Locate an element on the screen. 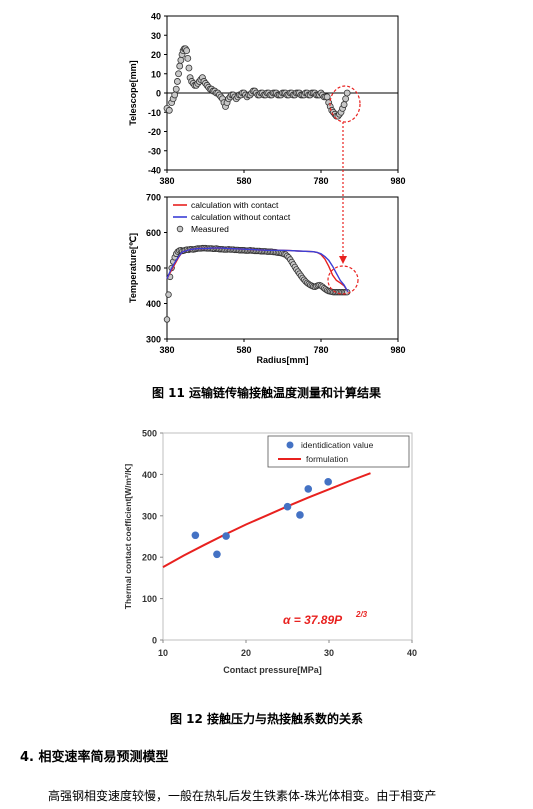 The image size is (533, 809). y-tick-label: 600 is located at coordinates (153, 233).